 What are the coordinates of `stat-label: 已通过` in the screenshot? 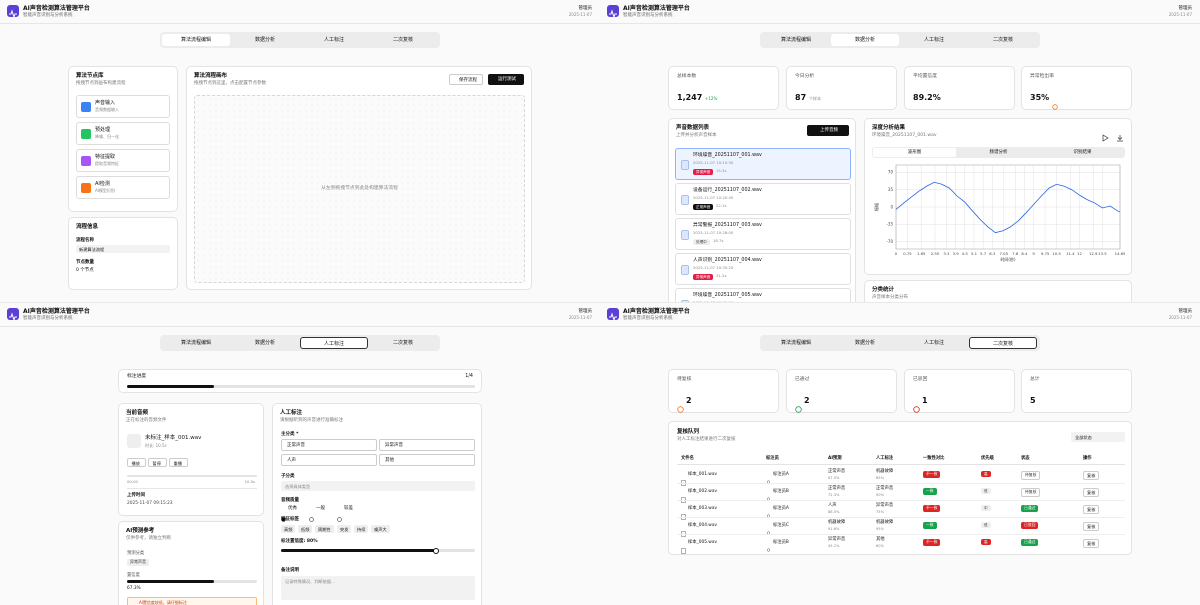 It's located at (802, 379).